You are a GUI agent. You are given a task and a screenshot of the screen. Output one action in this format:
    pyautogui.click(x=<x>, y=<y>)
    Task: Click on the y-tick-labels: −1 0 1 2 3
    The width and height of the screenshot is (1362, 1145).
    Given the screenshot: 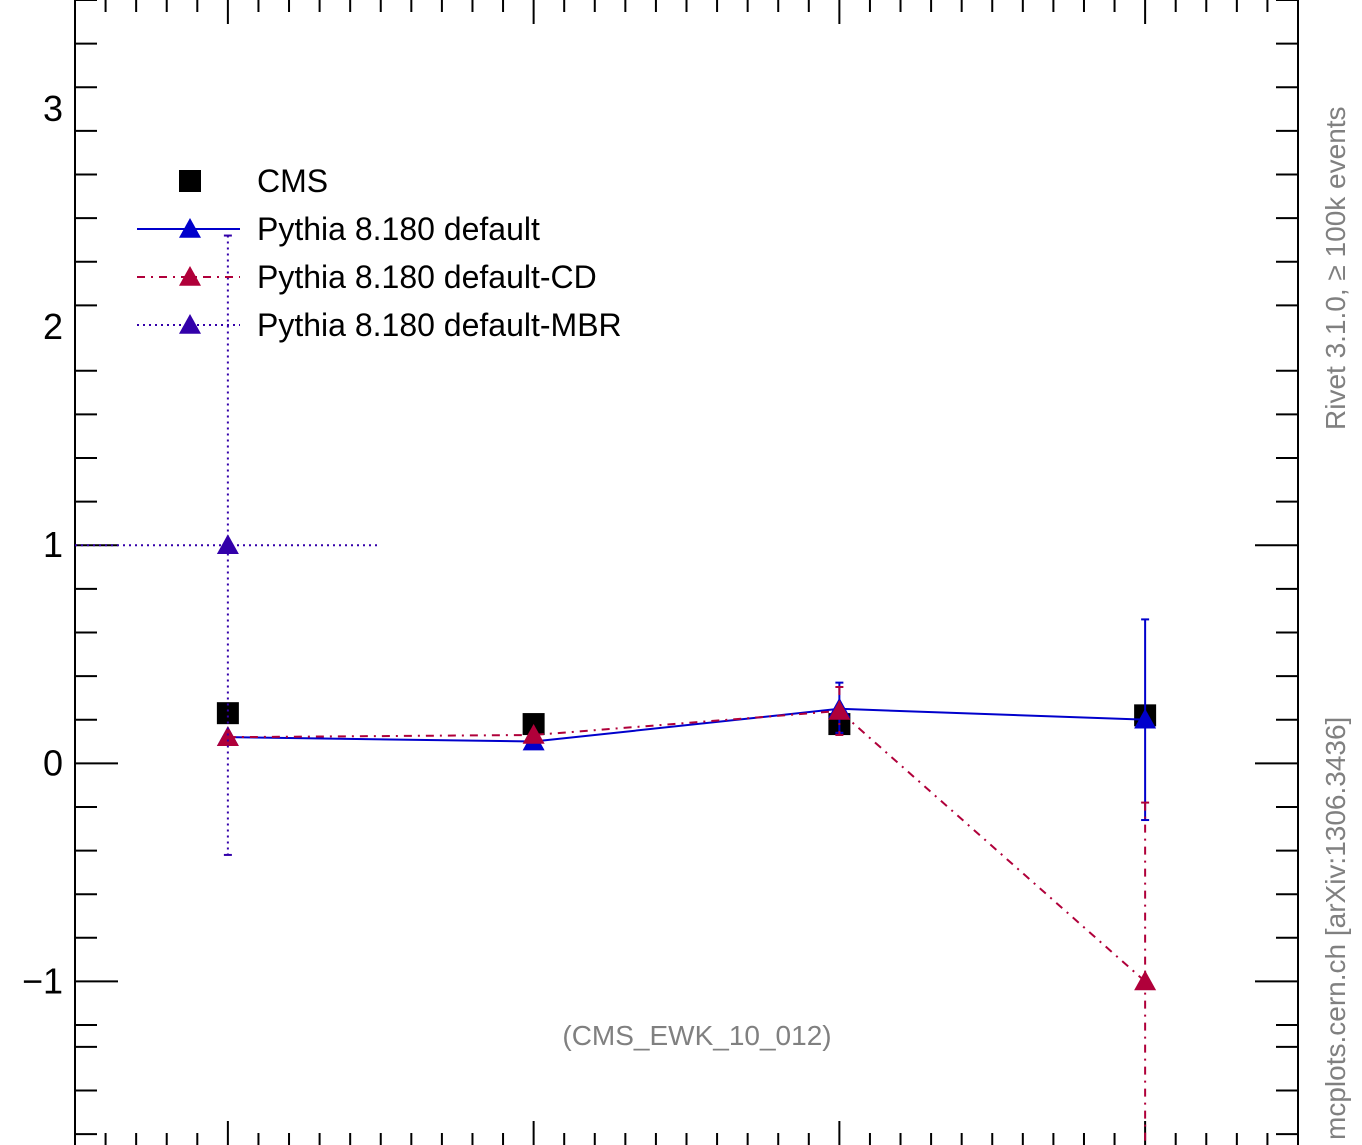 What is the action you would take?
    pyautogui.click(x=42, y=544)
    